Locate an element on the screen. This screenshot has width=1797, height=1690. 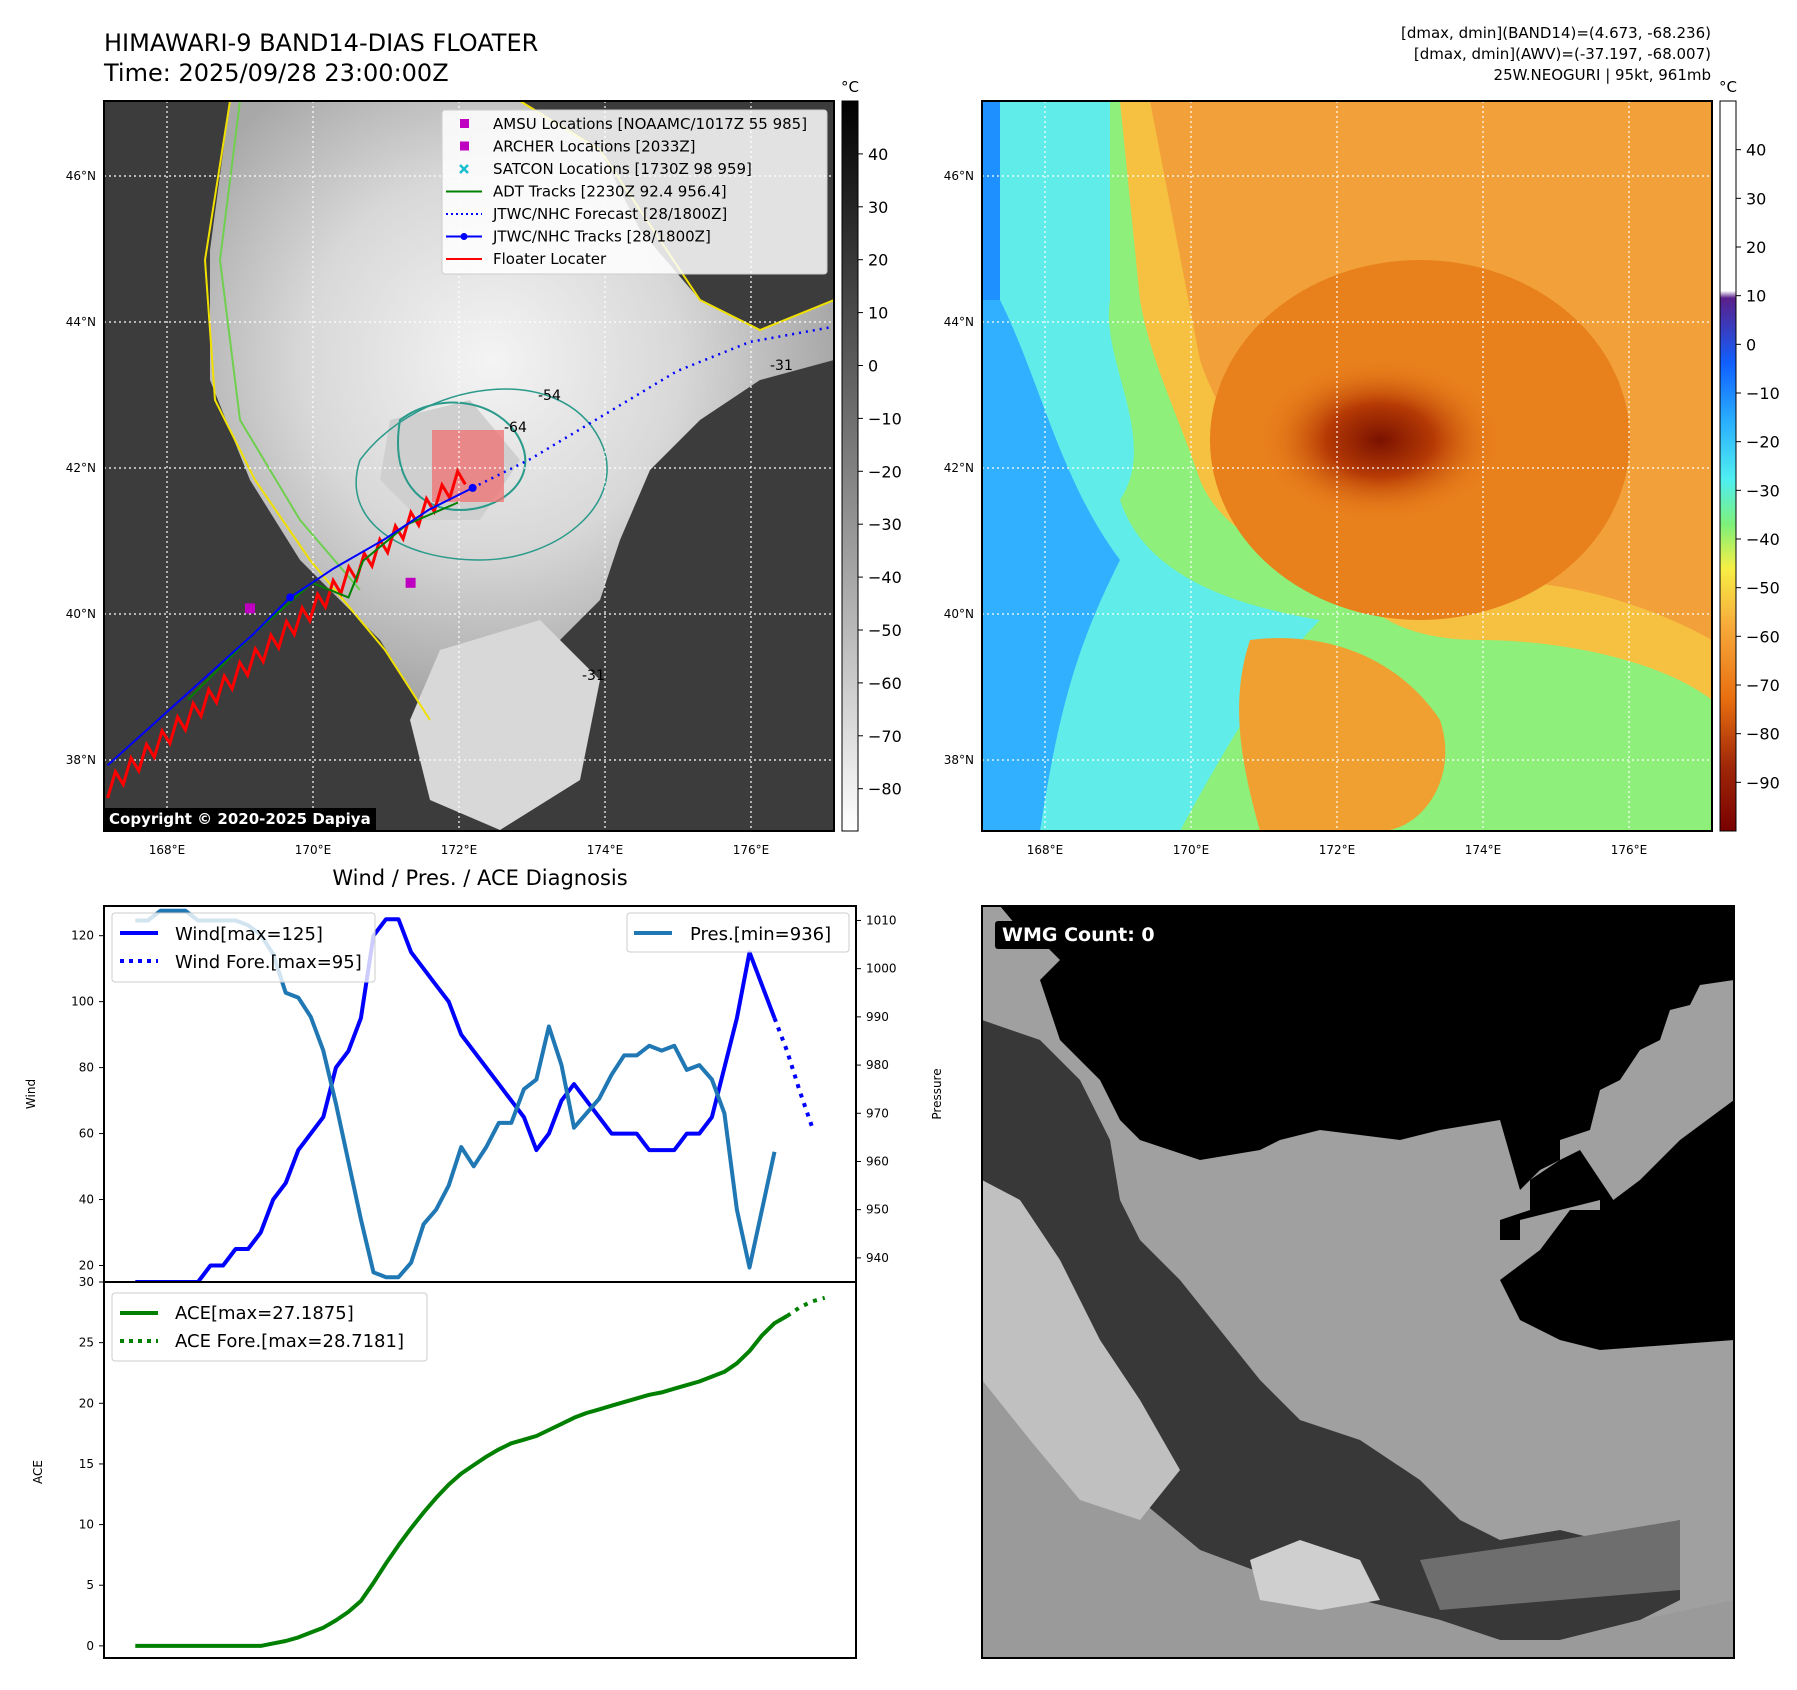
figure-time: Time: 2025/09/28 23:00:00Z is located at coordinates (276, 73).